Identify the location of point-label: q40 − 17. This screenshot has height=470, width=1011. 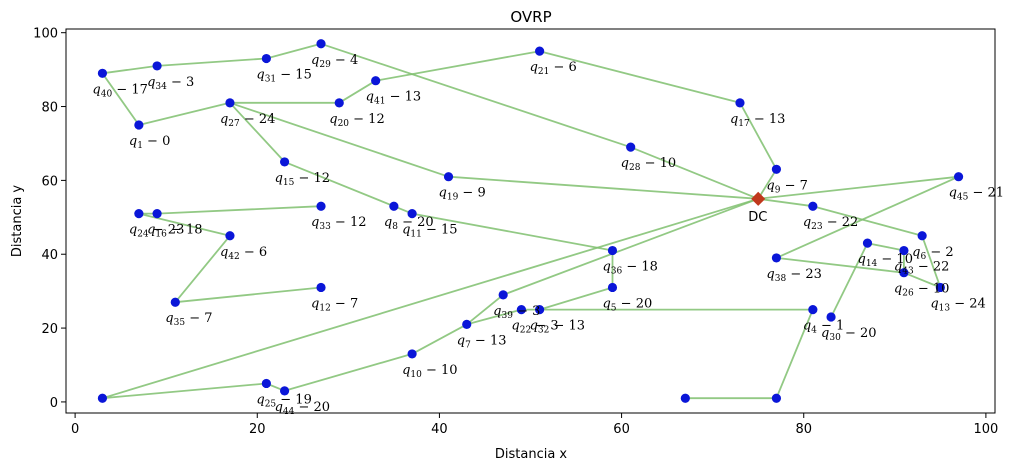
(119, 90).